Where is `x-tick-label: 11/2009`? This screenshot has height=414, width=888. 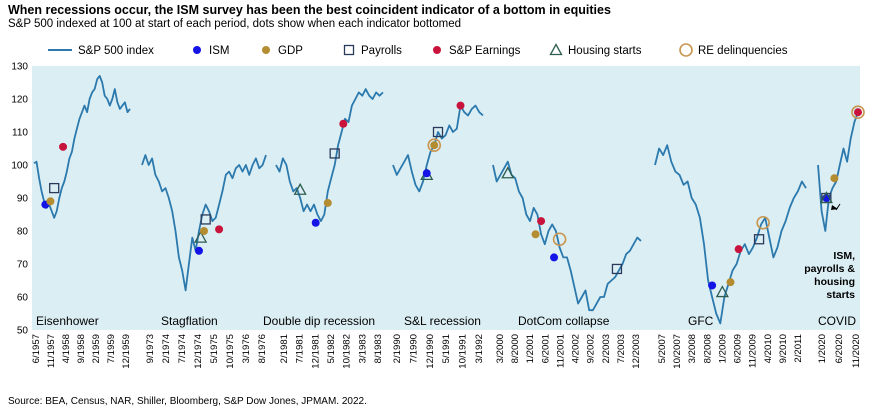
x-tick-label: 11/2009 is located at coordinates (753, 351).